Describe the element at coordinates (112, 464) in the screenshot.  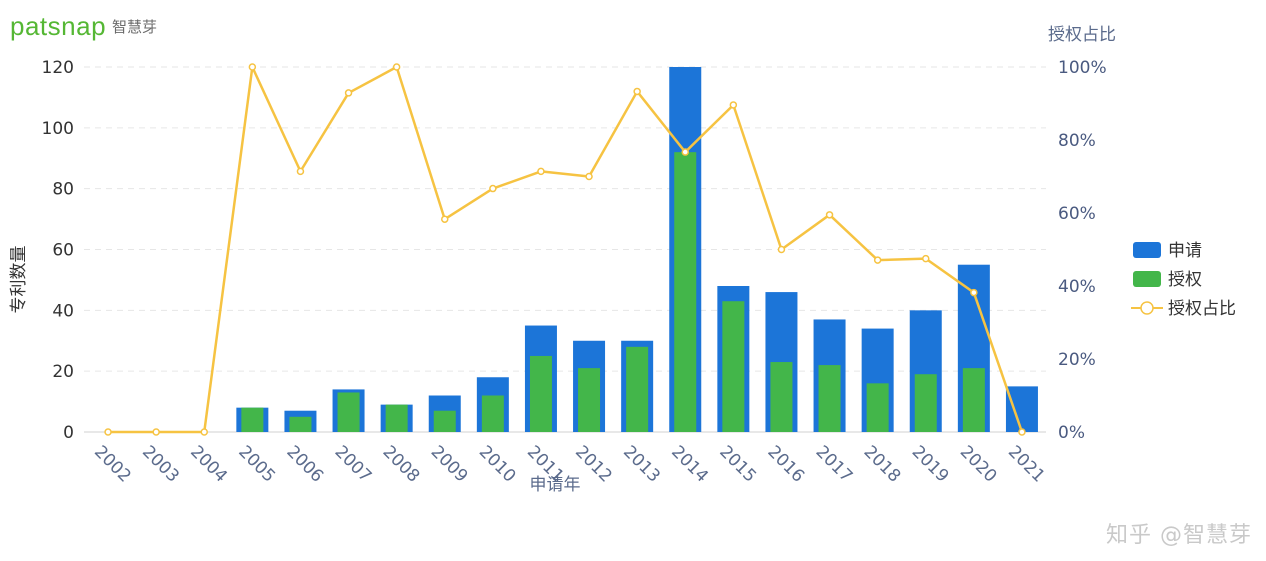
I see `x-tick-label: 2002` at that location.